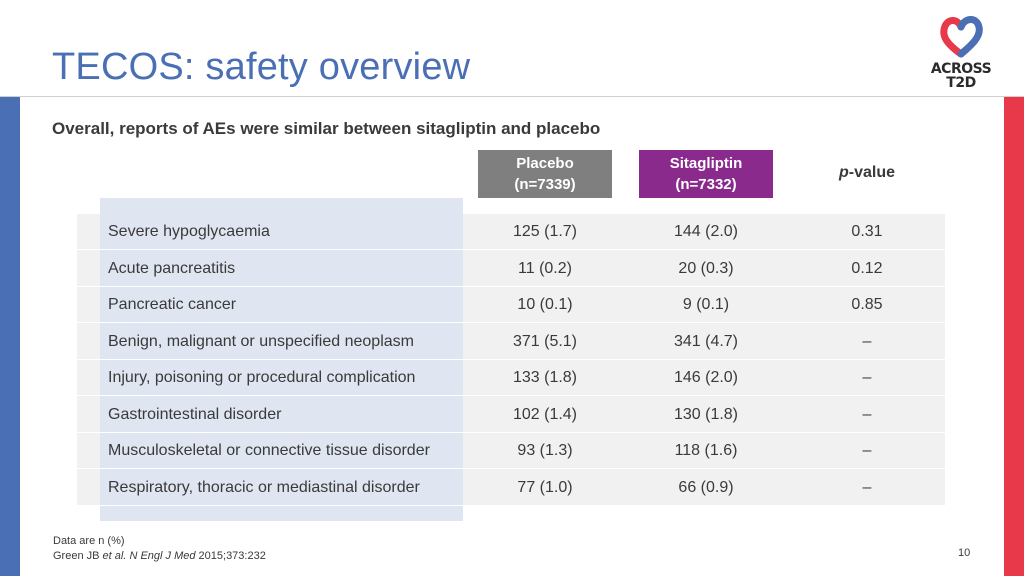 This screenshot has height=576, width=1024. What do you see at coordinates (706, 377) in the screenshot?
I see `sitagliptin-value: 146 (2.0)` at bounding box center [706, 377].